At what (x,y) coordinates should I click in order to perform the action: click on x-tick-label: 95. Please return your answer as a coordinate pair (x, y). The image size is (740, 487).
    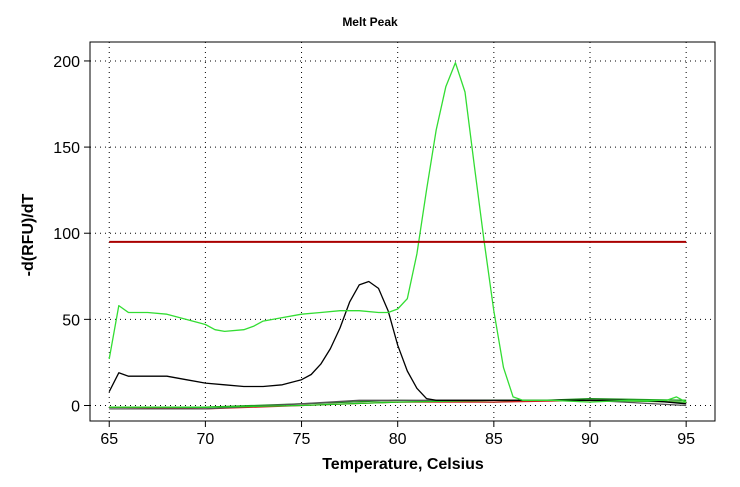
    Looking at the image, I should click on (686, 439).